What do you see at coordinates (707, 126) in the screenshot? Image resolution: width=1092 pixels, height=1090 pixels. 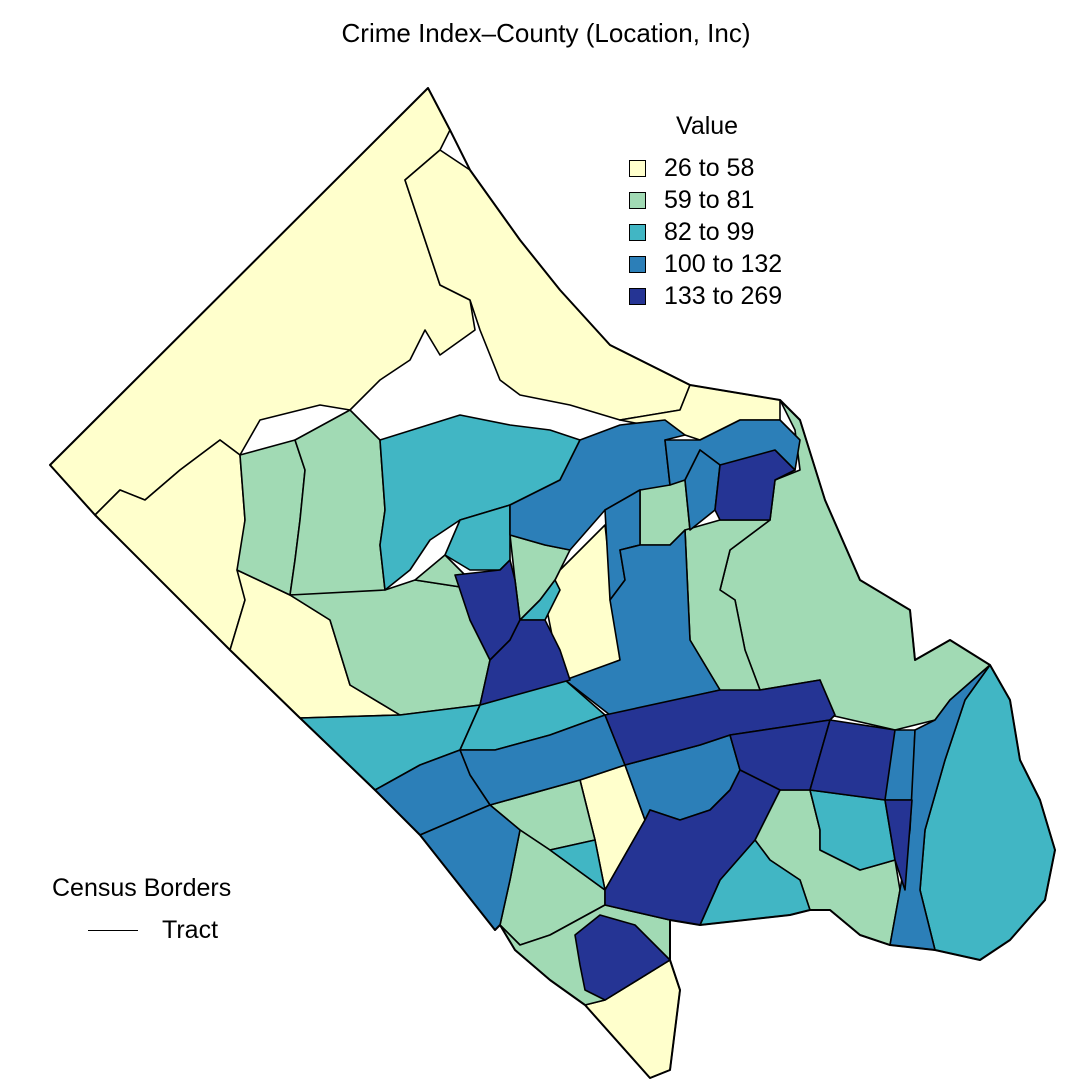 I see `legend-title: Value` at bounding box center [707, 126].